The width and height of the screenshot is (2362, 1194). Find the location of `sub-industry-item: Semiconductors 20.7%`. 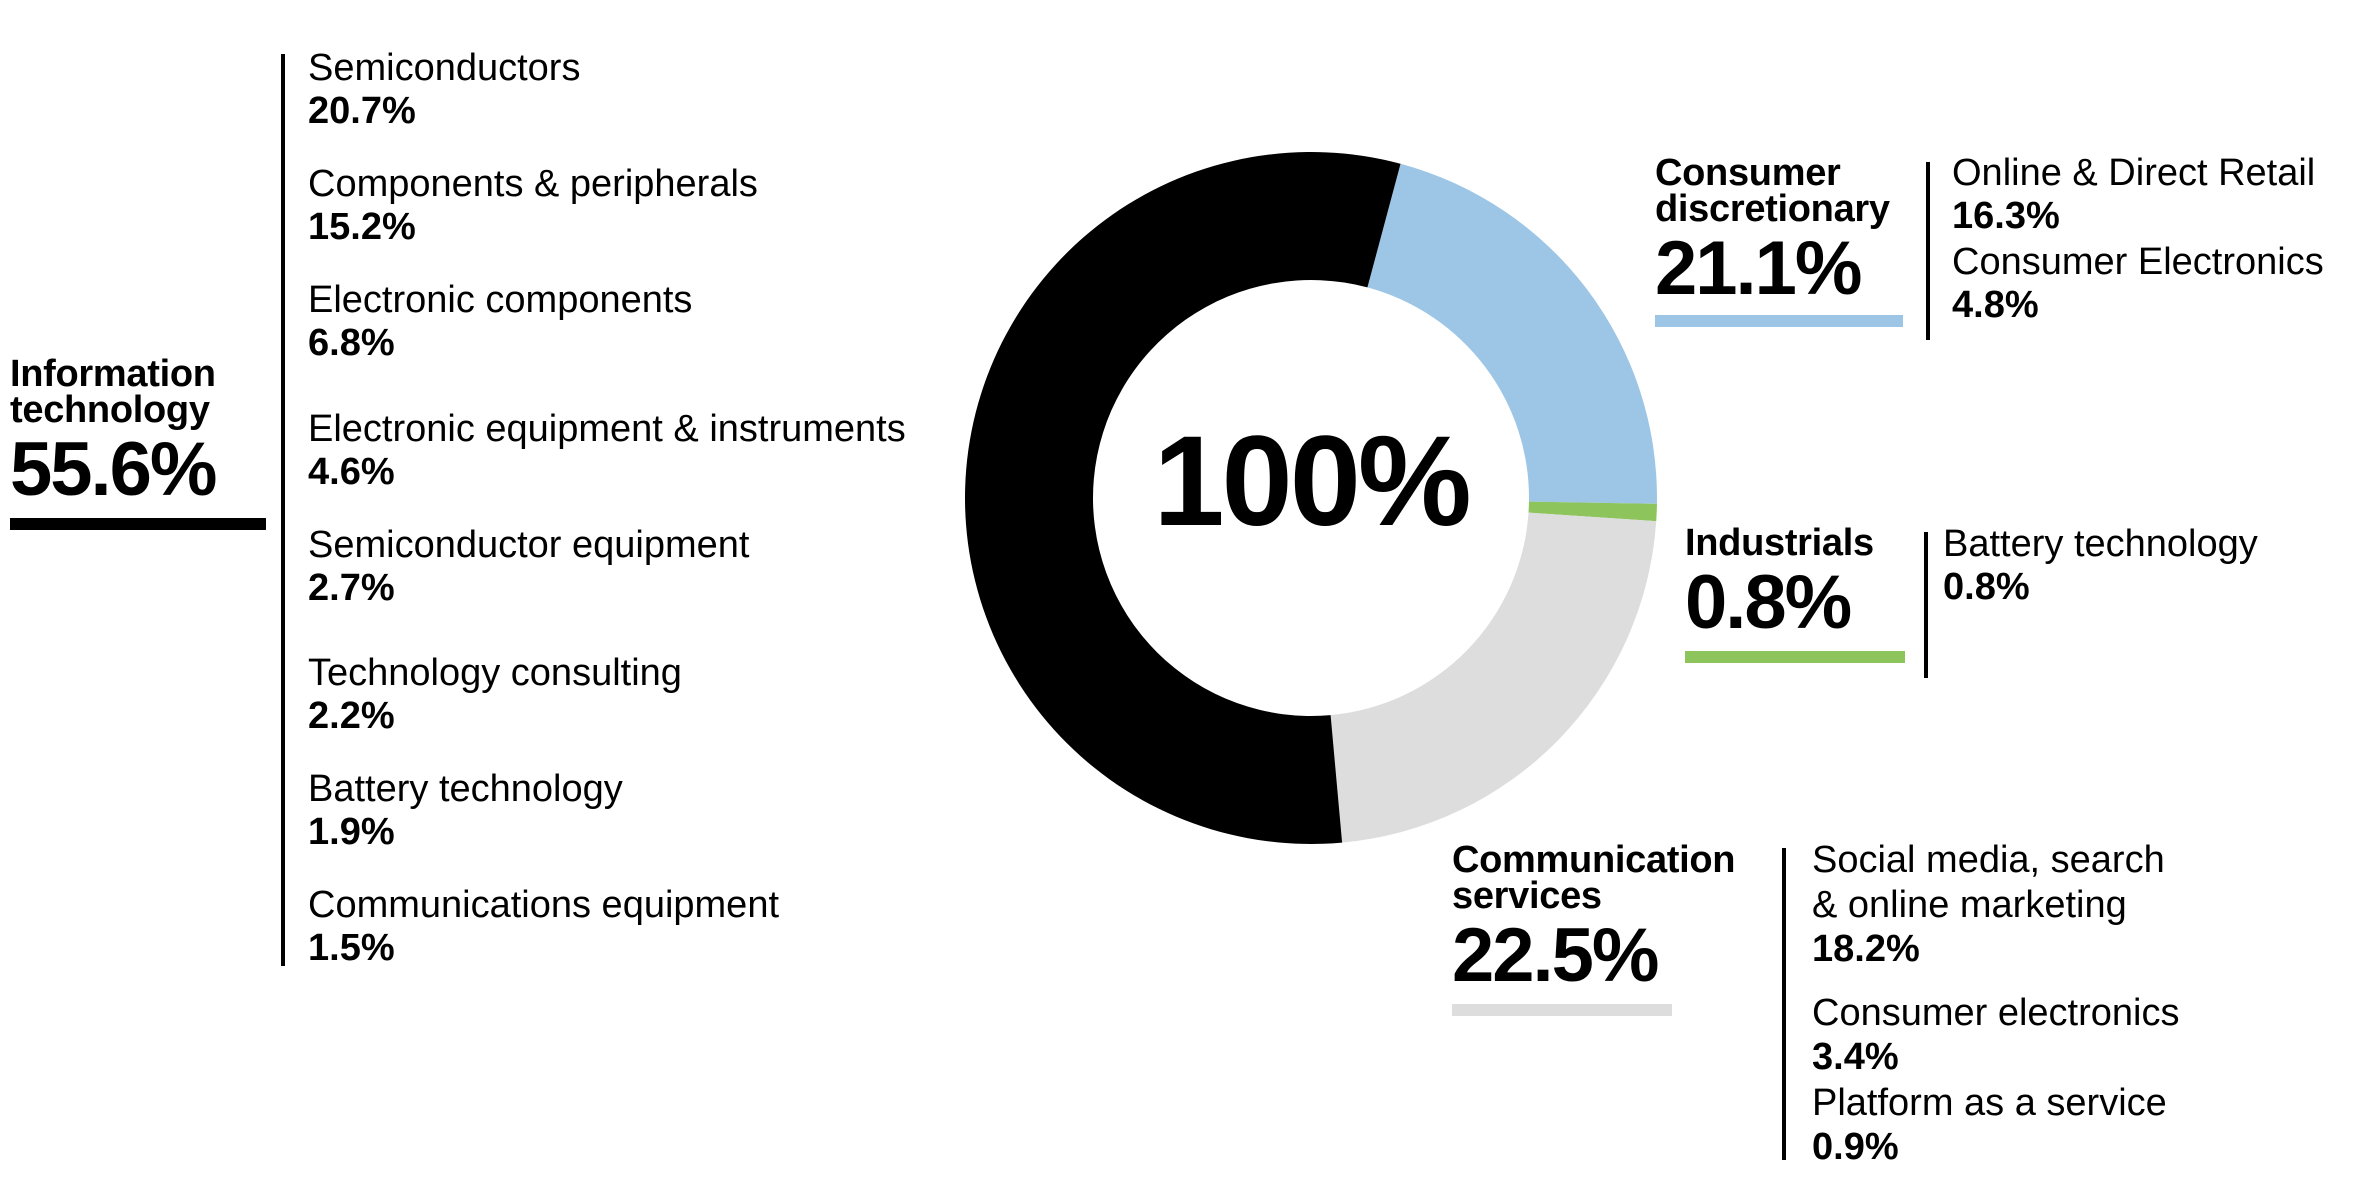

sub-industry-item: Semiconductors 20.7% is located at coordinates (444, 89).